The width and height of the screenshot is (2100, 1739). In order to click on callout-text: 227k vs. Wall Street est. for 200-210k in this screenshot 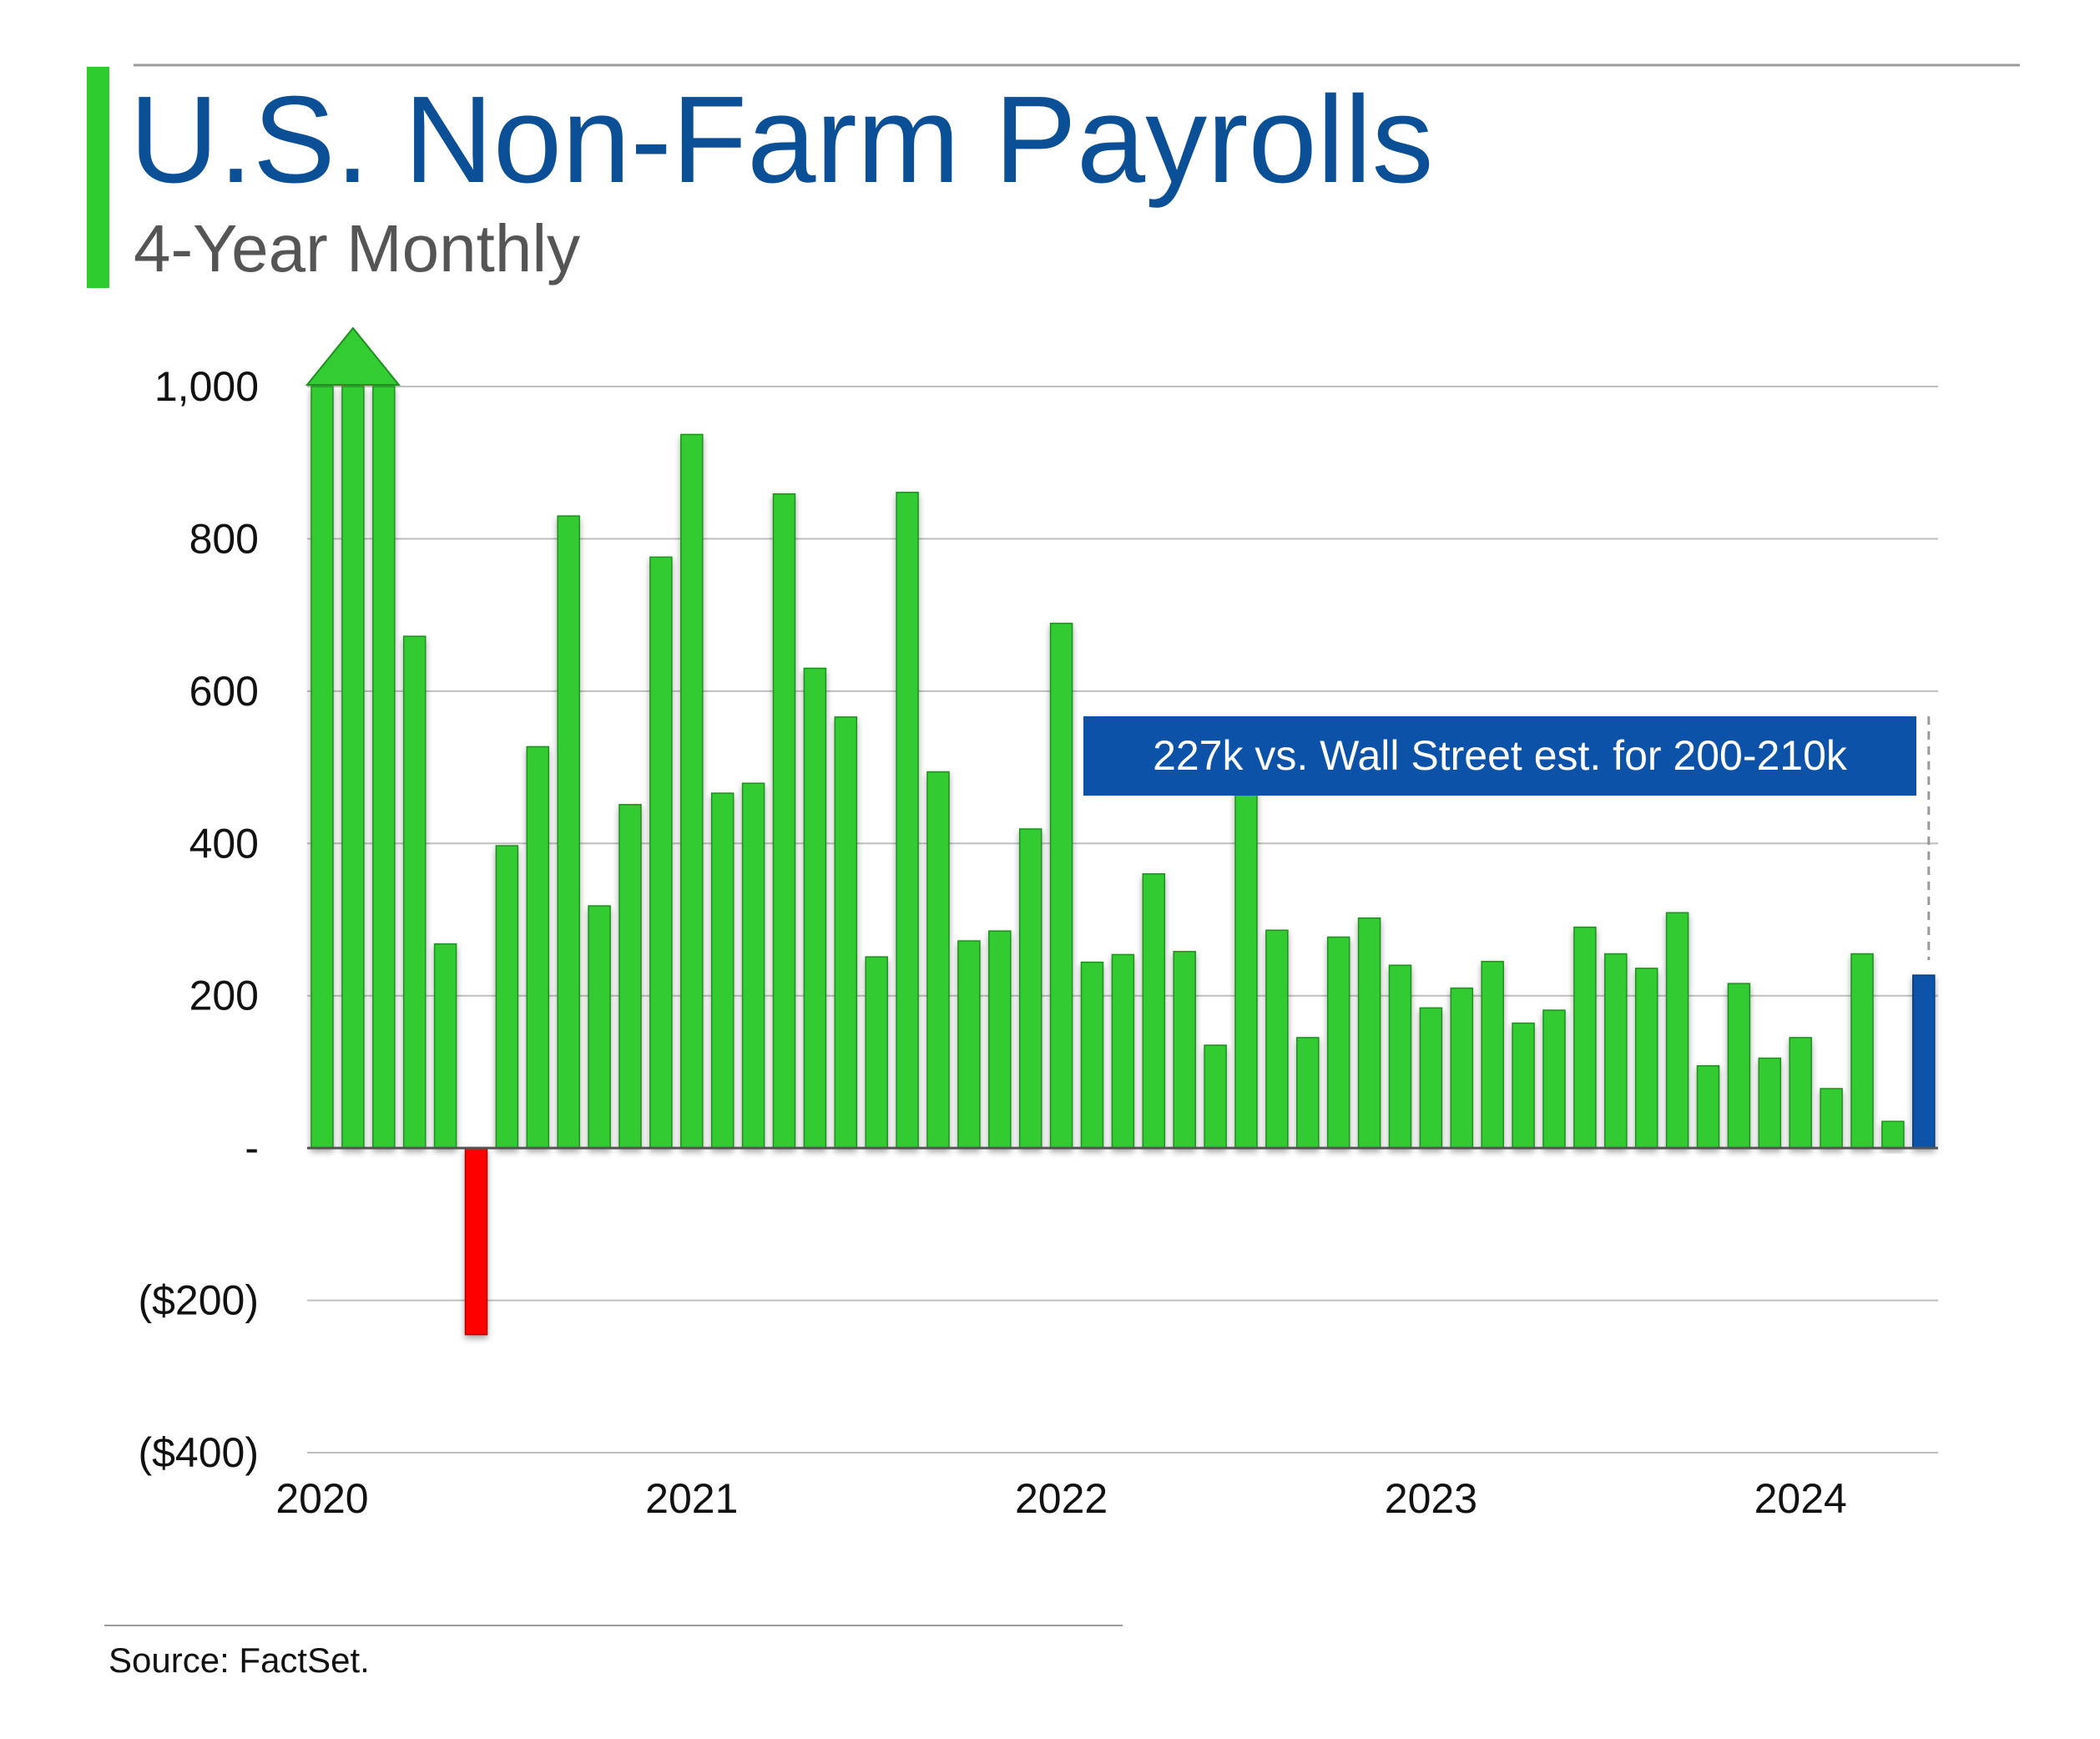, I will do `click(1500, 755)`.